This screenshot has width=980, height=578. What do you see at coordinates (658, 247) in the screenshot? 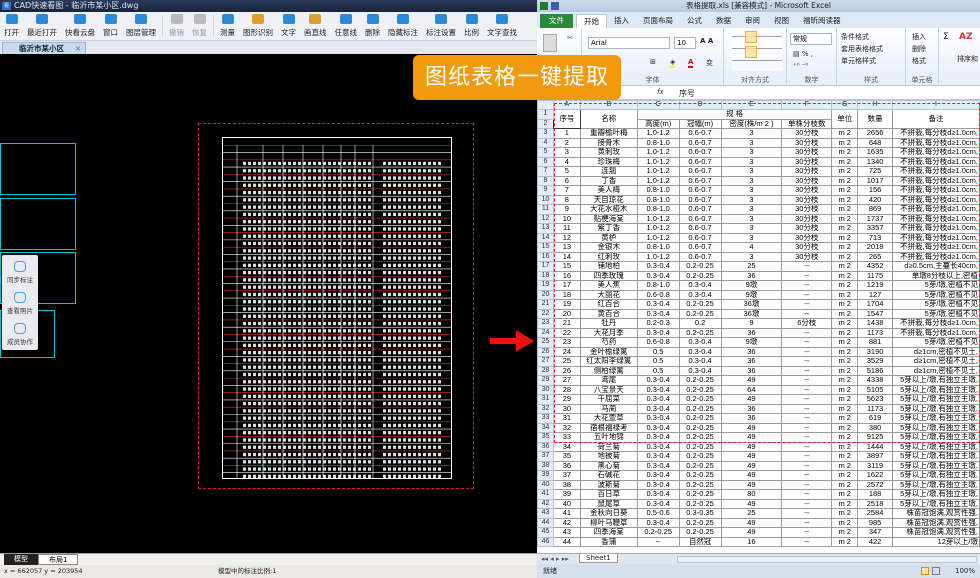
I see `cell: 0.8-1.0` at bounding box center [658, 247].